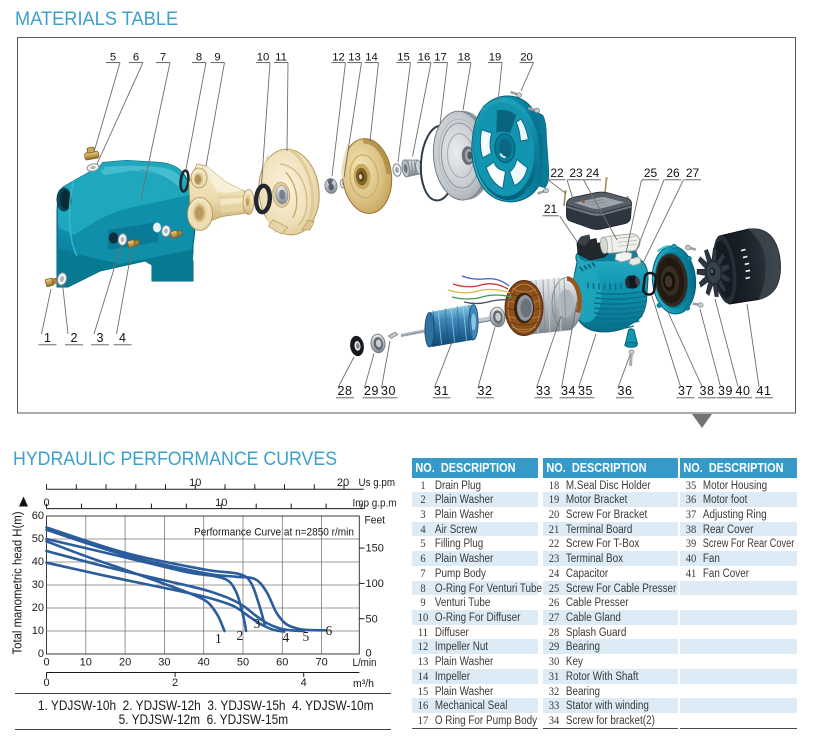  What do you see at coordinates (568, 391) in the screenshot?
I see `svg-text: 34` at bounding box center [568, 391].